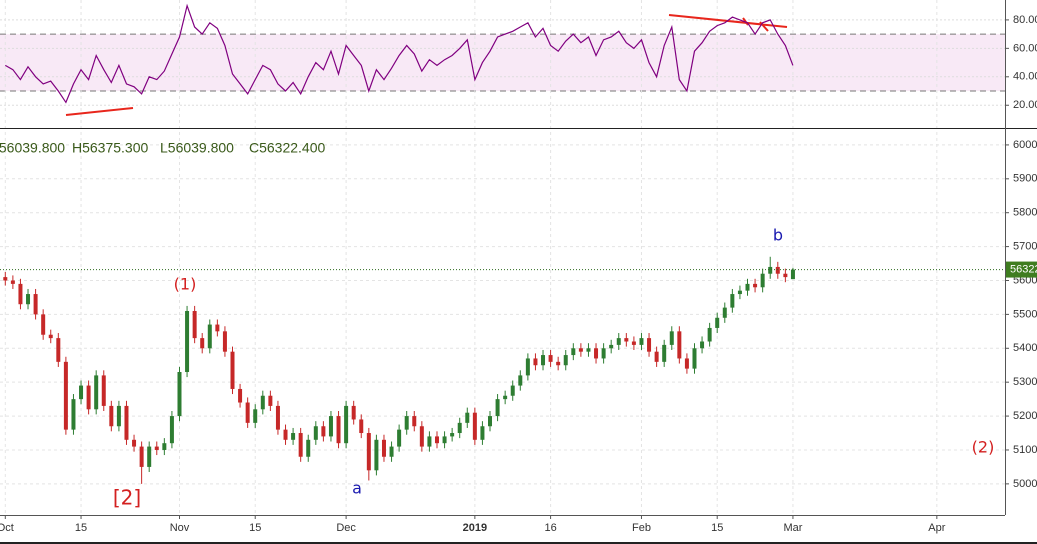 This screenshot has width=1037, height=544. I want to click on x-tick-label: Apr, so click(936, 528).